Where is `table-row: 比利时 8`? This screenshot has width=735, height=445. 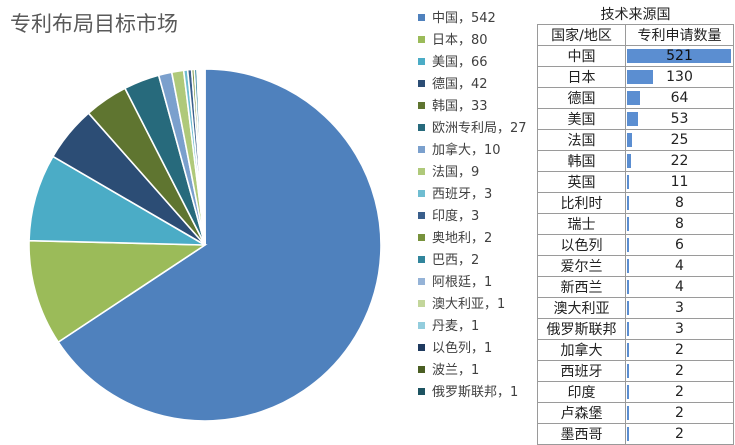 table-row: 比利时 8 is located at coordinates (635, 203).